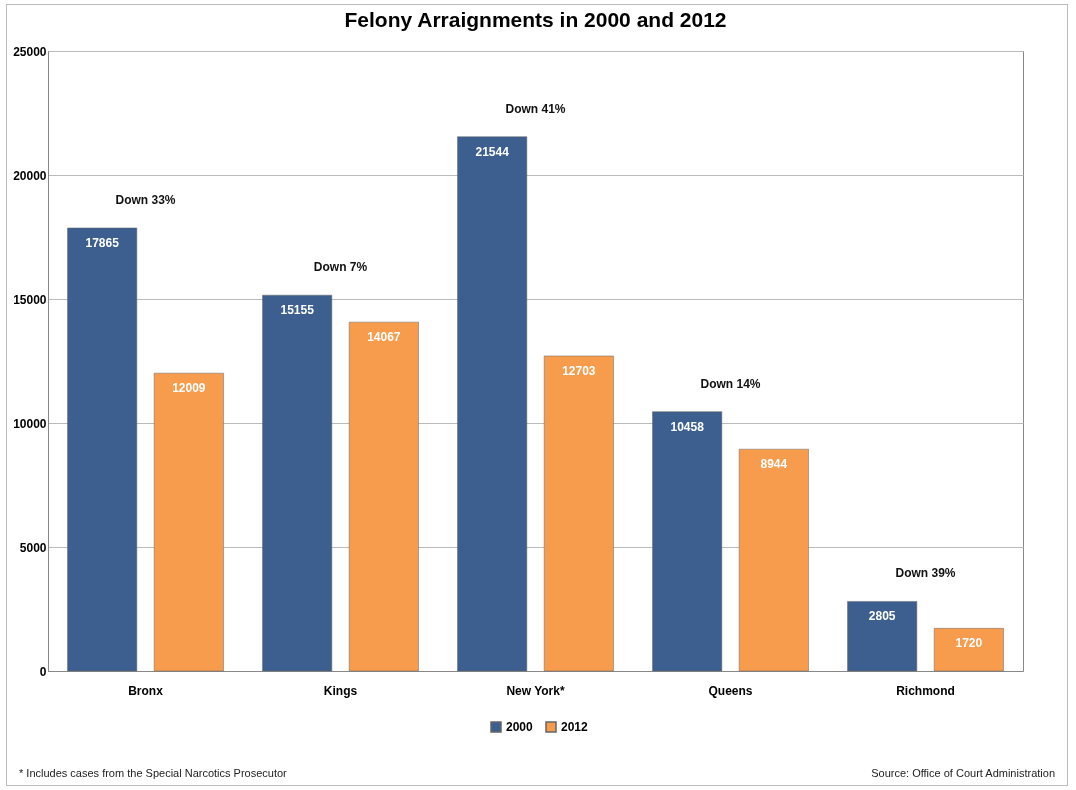 This screenshot has width=1076, height=790. I want to click on annotation: Down 33%, so click(145, 199).